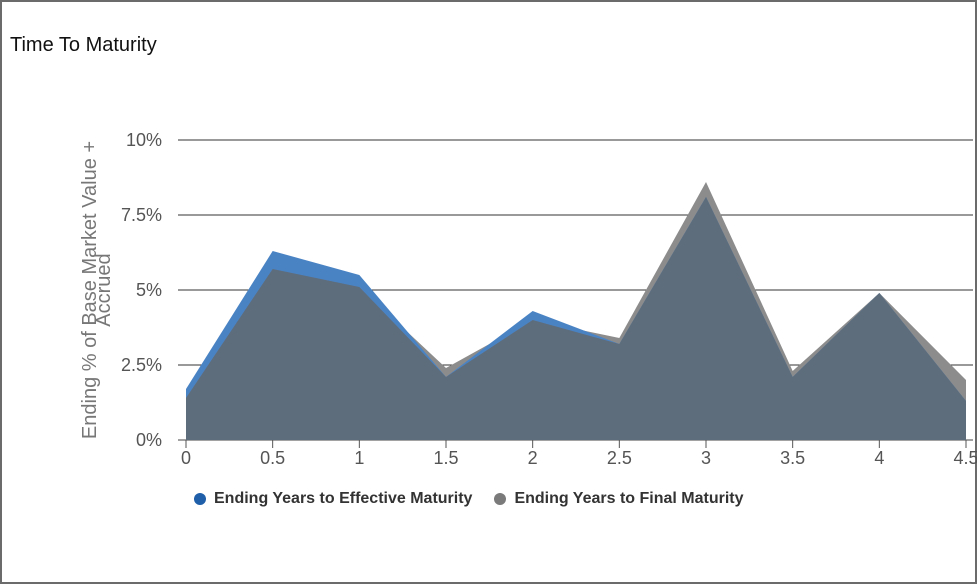 This screenshot has width=977, height=584. What do you see at coordinates (706, 458) in the screenshot?
I see `x-tick-label: 3` at bounding box center [706, 458].